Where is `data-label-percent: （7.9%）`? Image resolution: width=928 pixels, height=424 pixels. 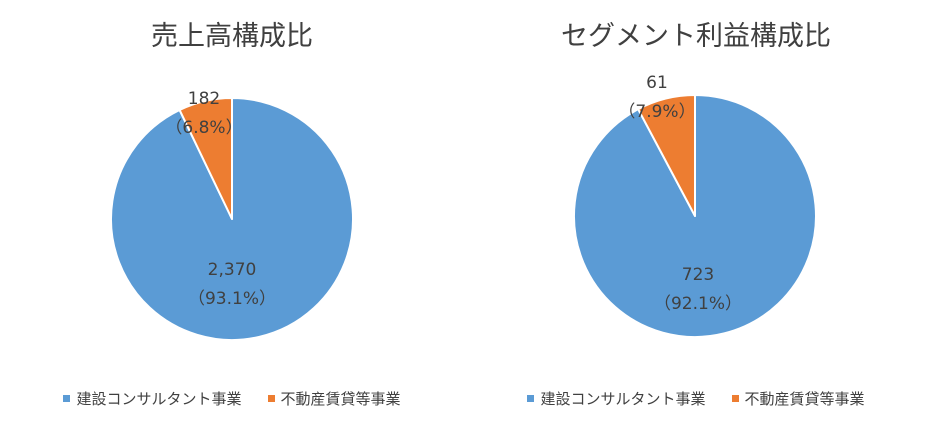
data-label-percent: （7.9%） is located at coordinates (656, 112).